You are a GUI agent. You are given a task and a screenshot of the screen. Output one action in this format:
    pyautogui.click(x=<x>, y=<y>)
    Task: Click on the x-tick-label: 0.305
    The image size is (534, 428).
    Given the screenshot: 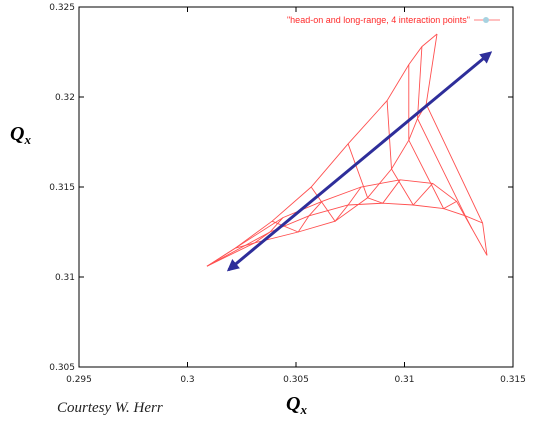 What is the action you would take?
    pyautogui.click(x=296, y=380)
    